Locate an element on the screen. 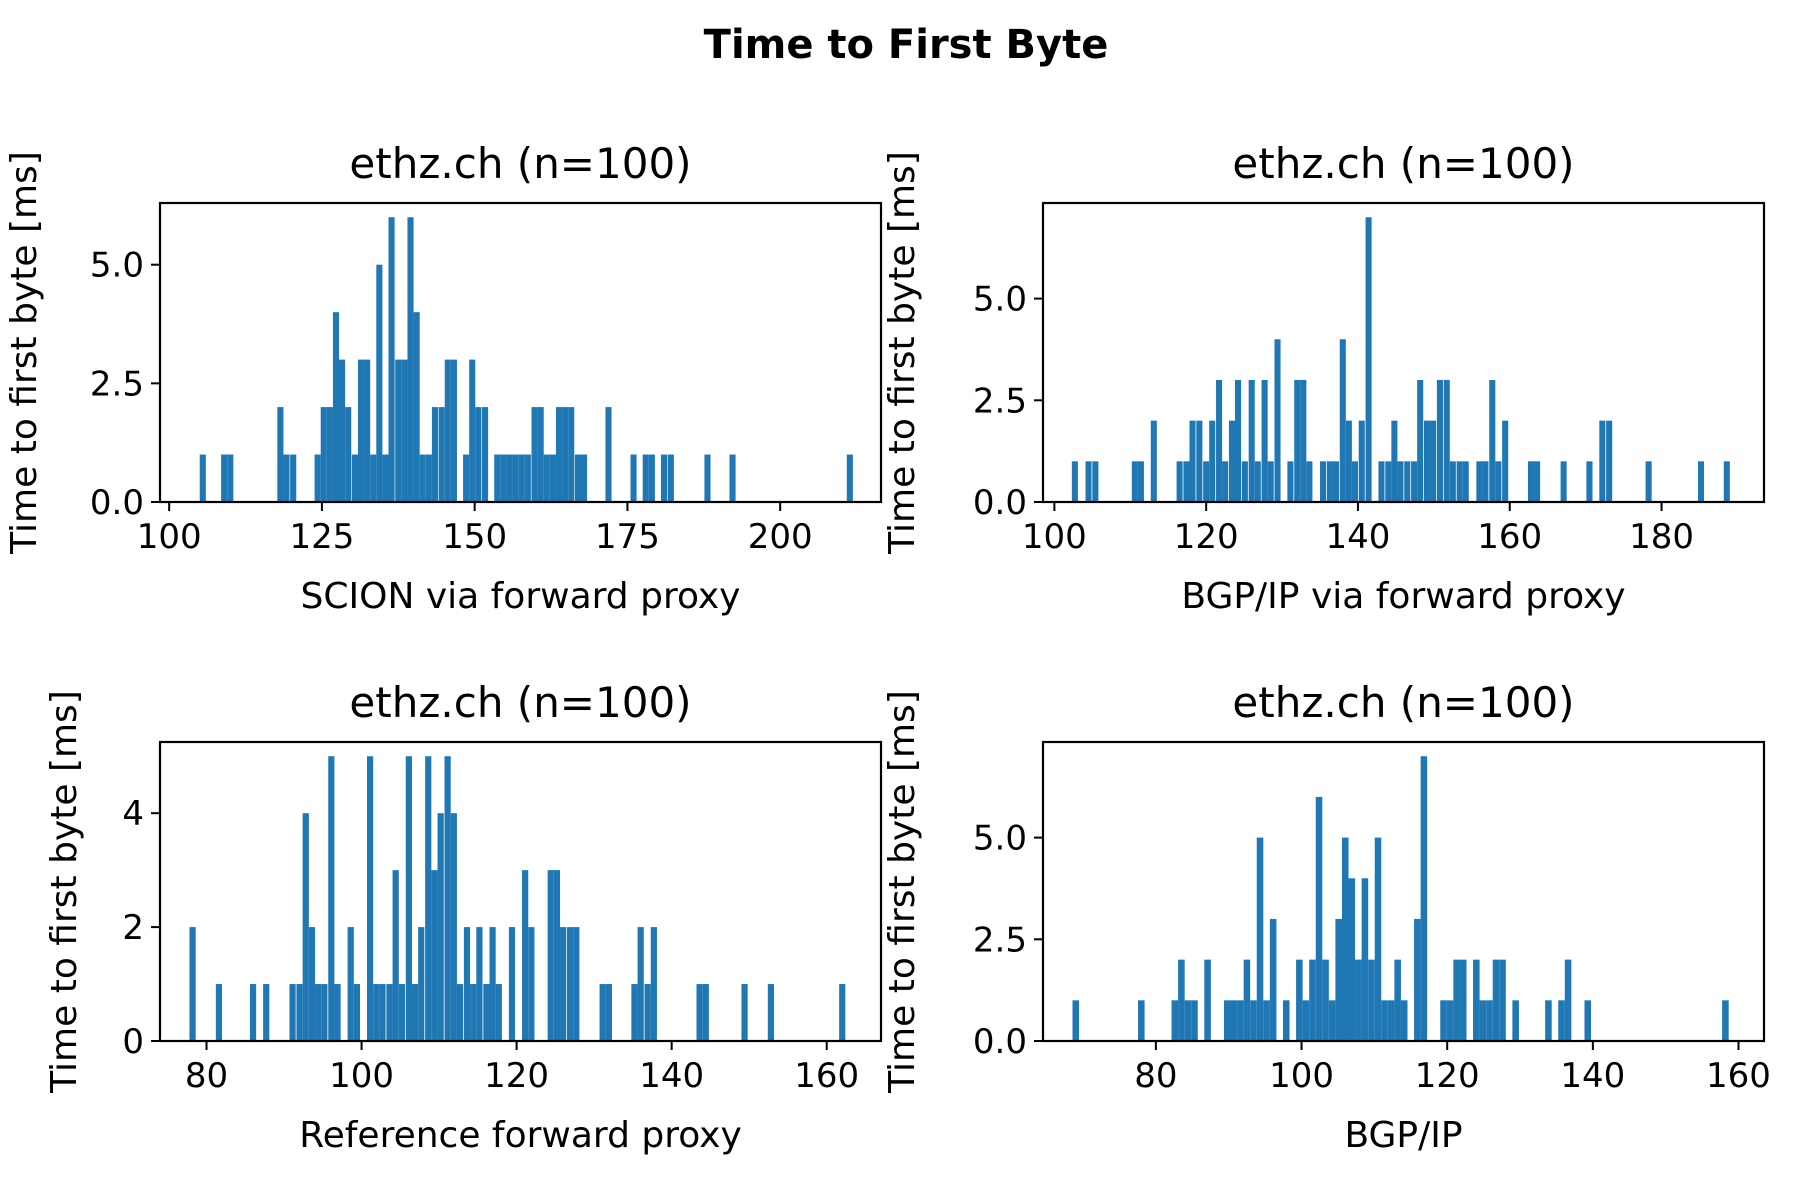 This screenshot has height=1200, width=1800. y-tick-label: 2 is located at coordinates (133, 928).